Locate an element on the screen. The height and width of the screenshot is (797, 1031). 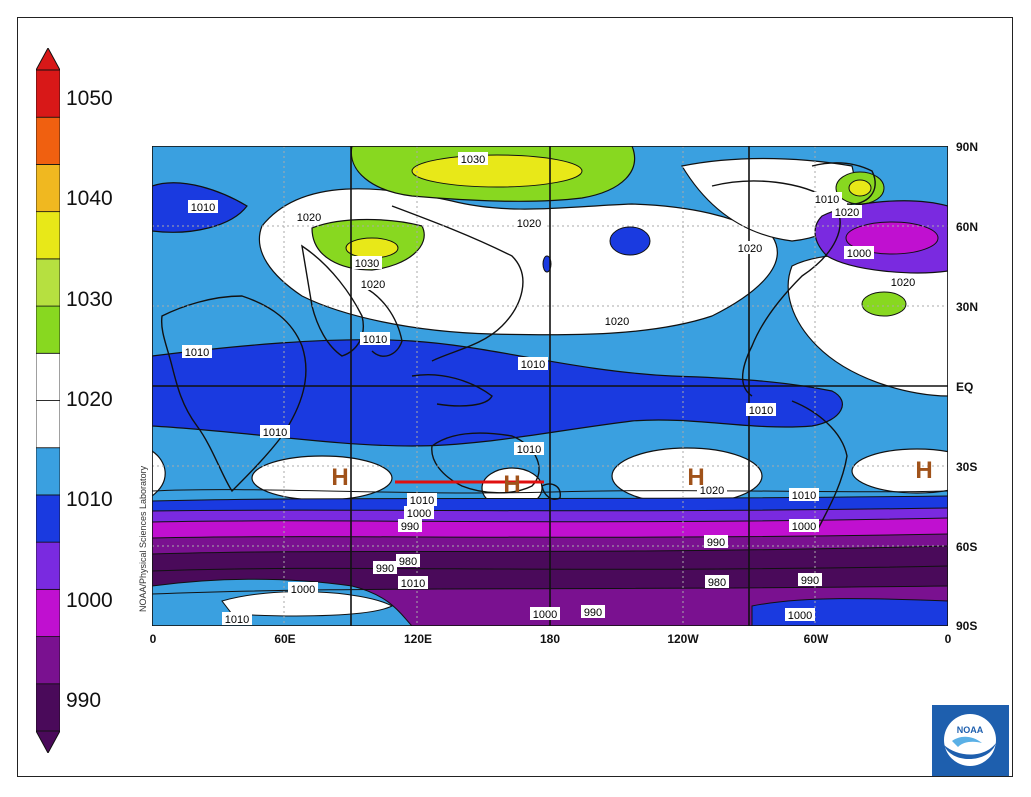
y-tick-label: 90S is located at coordinates (967, 626).